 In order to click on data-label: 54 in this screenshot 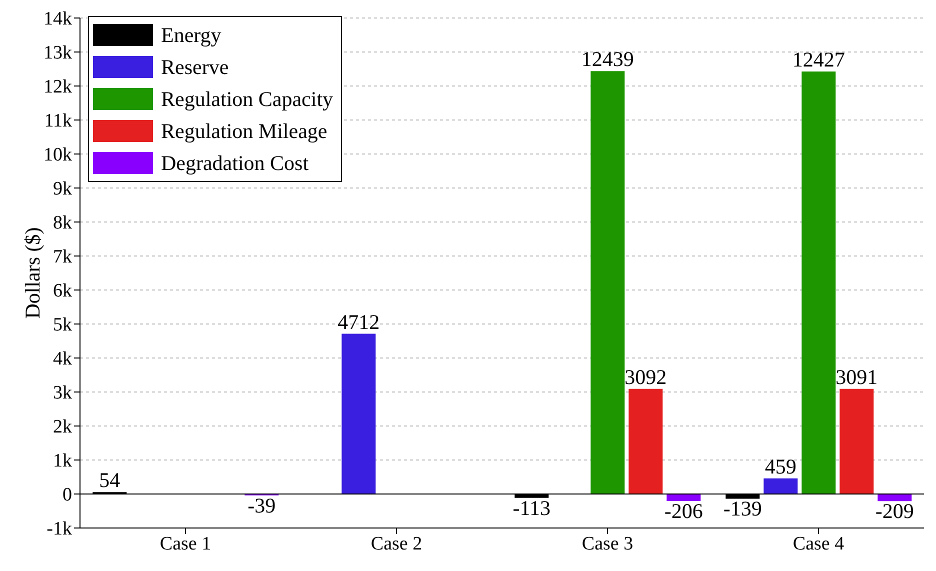, I will do `click(110, 480)`.